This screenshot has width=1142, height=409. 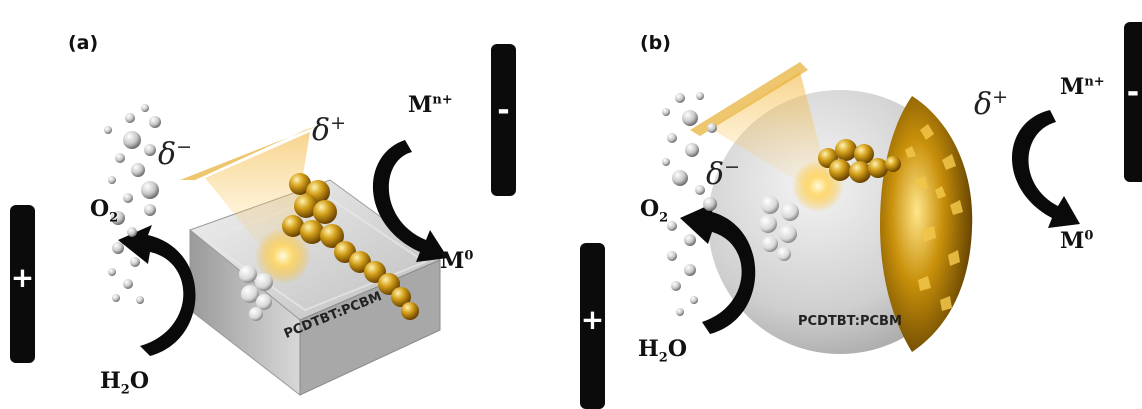 I want to click on panel-a-label: (a), so click(x=83, y=43).